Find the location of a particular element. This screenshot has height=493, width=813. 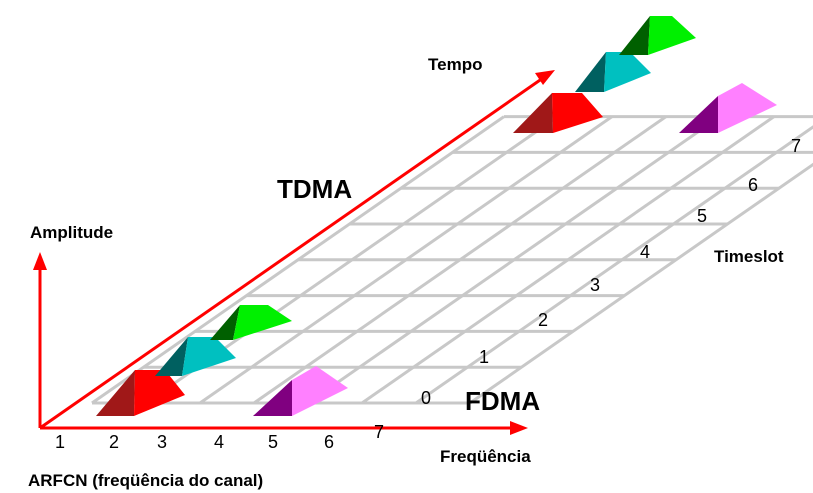

burst-ch5-ts7-shade is located at coordinates (698, 114).